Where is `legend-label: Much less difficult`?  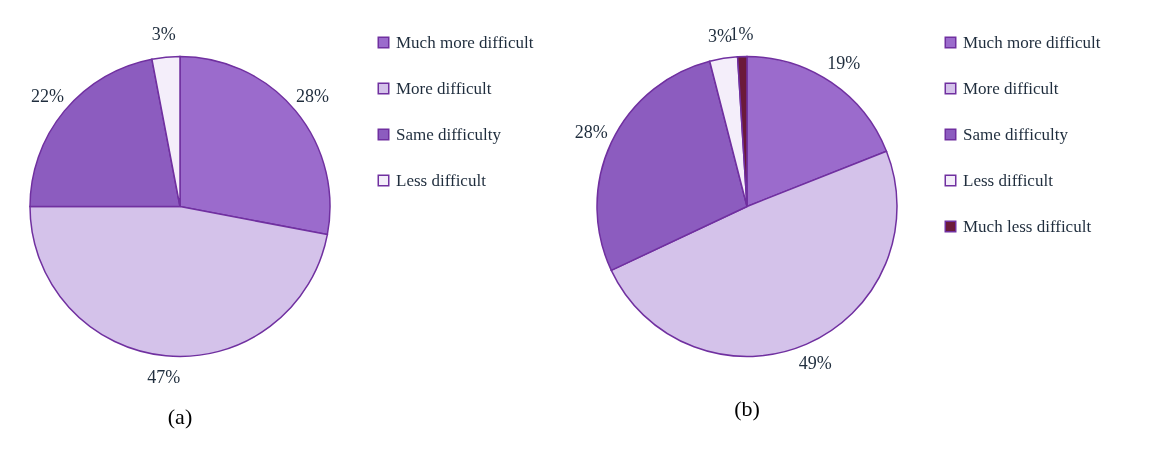 legend-label: Much less difficult is located at coordinates (1027, 226).